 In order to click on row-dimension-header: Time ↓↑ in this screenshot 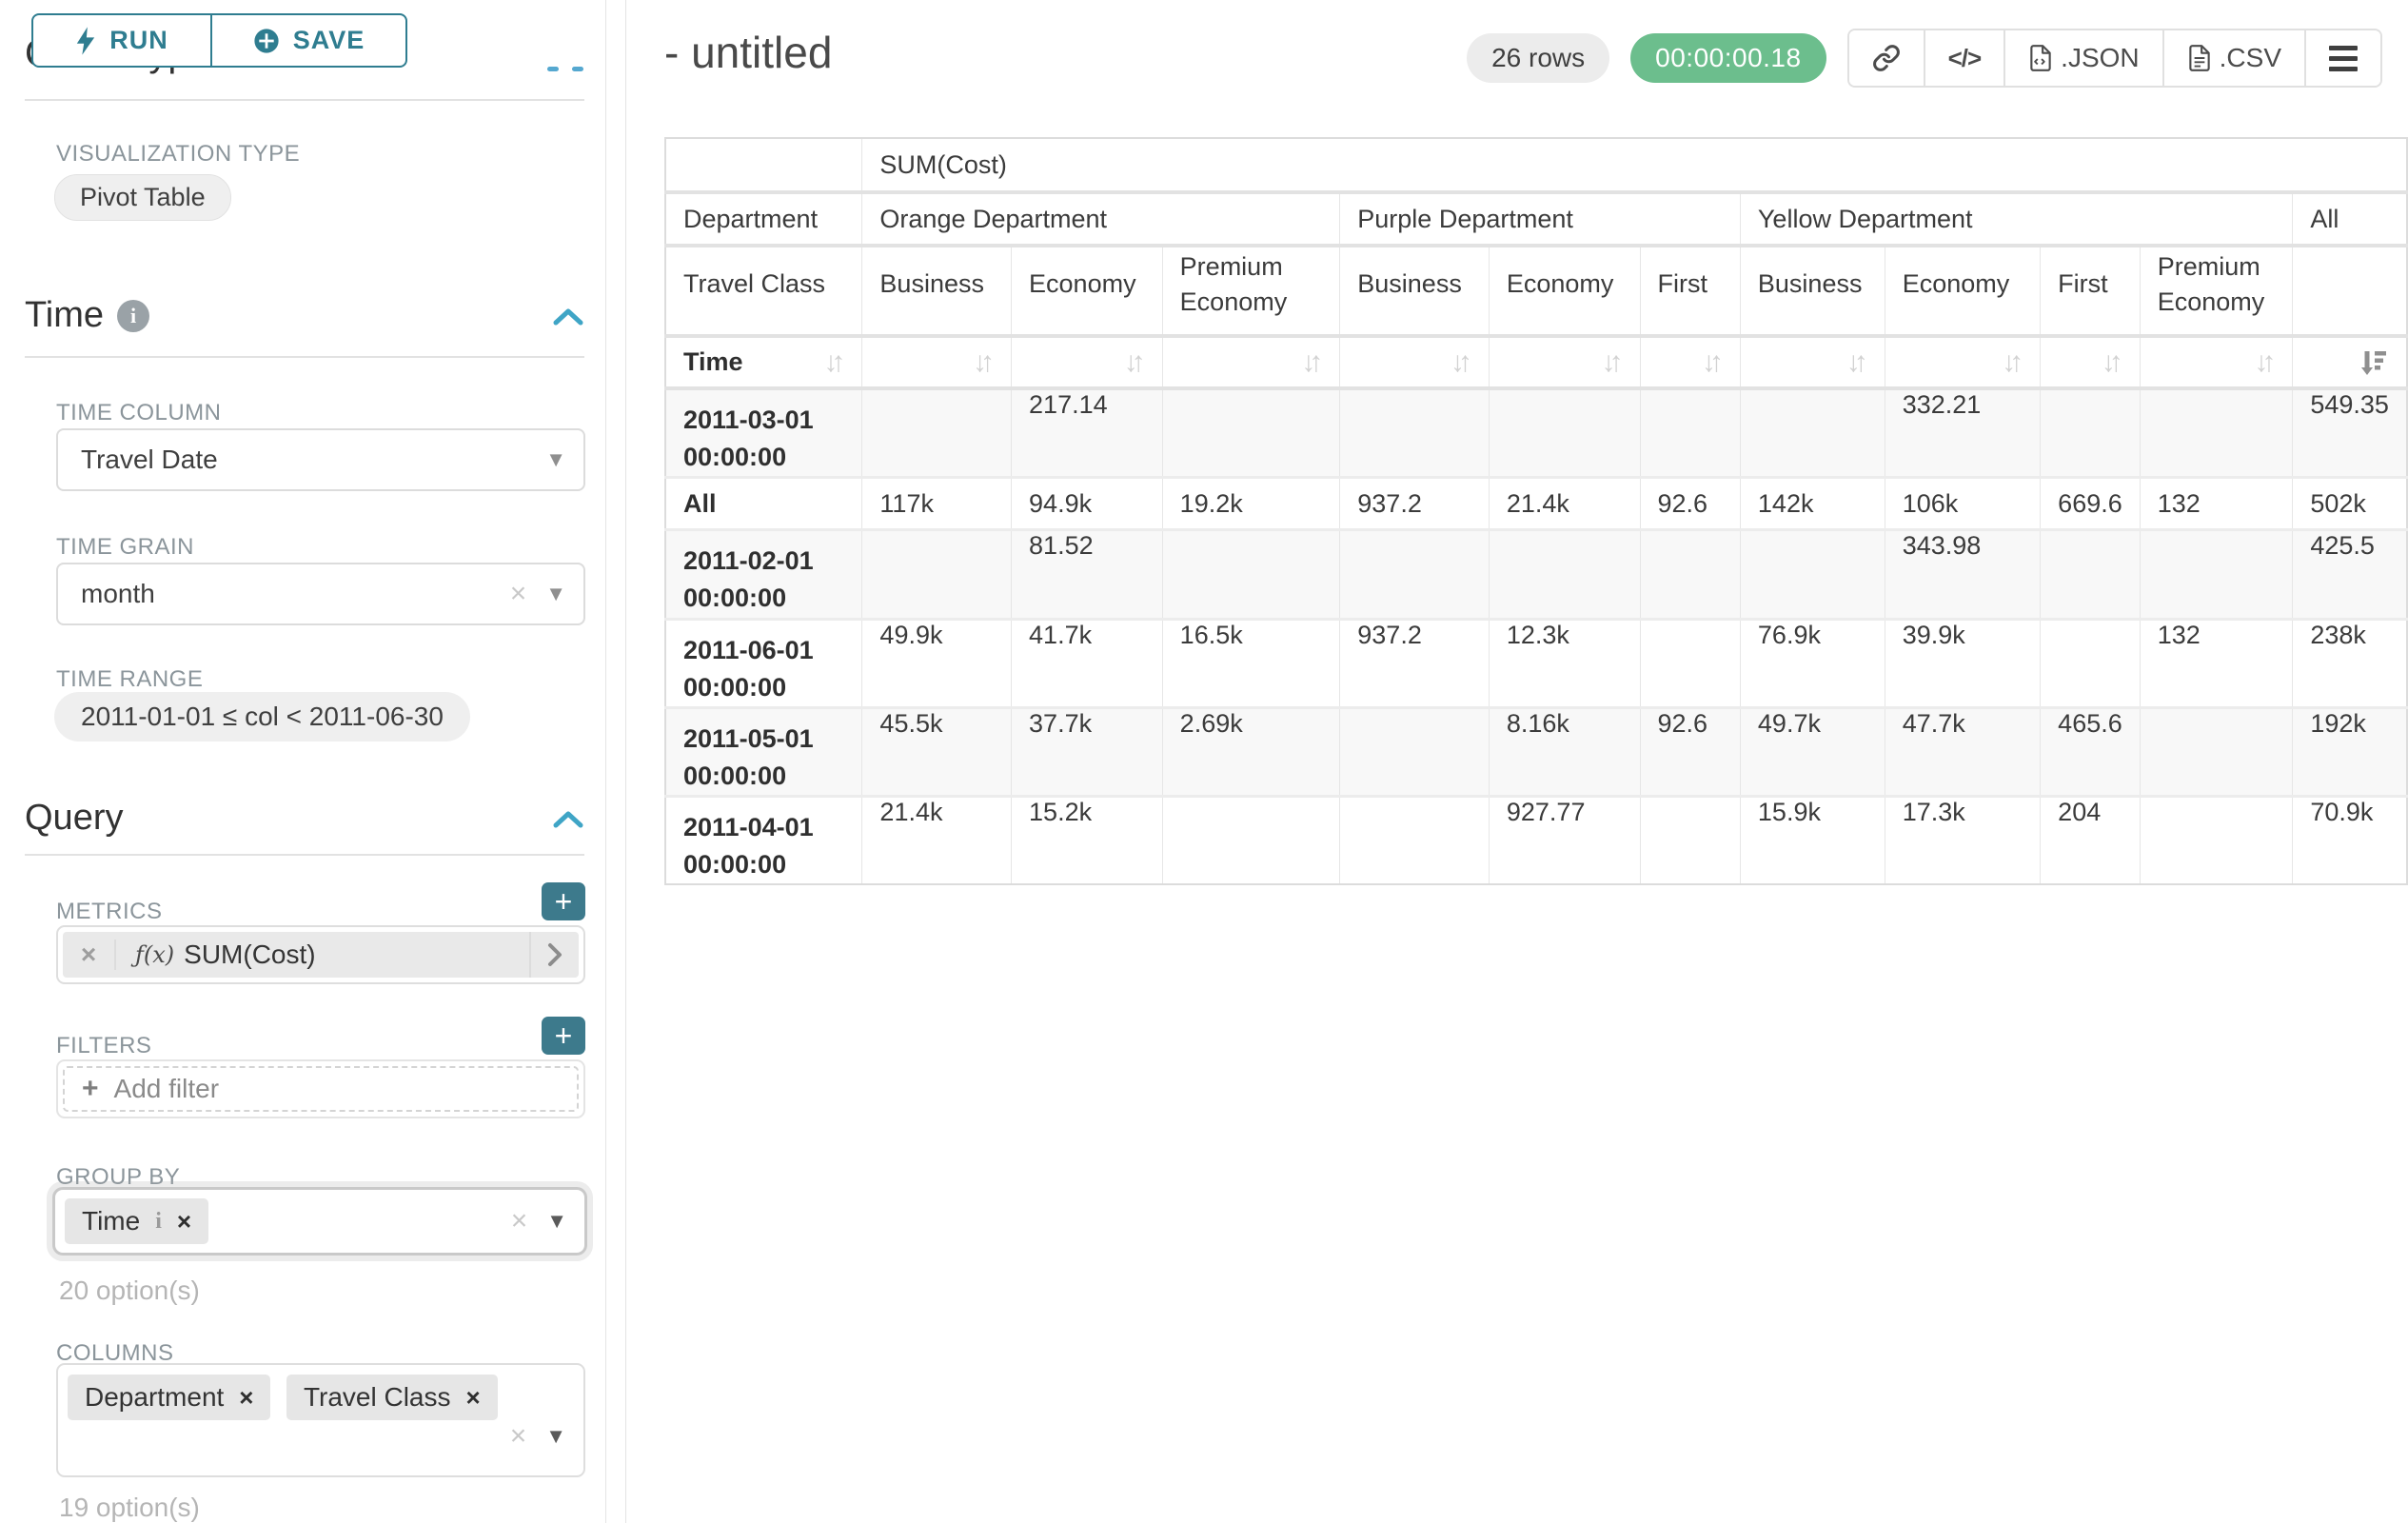, I will do `click(763, 362)`.